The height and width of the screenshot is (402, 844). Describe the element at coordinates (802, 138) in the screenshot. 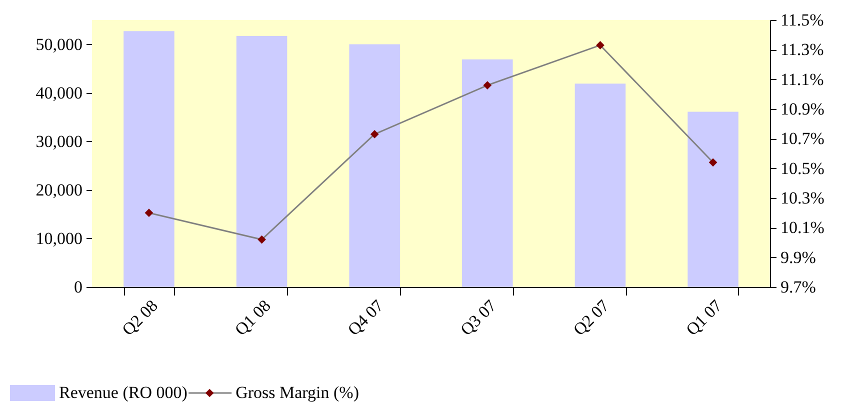

I see `y2-tick-label: 10.7%` at that location.